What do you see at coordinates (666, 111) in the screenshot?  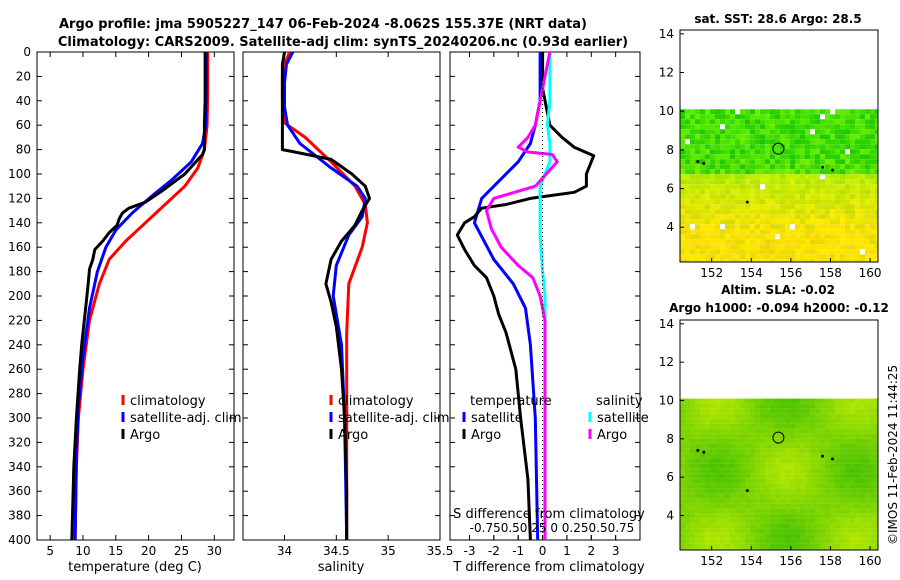 I see `y-tick-label: 10` at bounding box center [666, 111].